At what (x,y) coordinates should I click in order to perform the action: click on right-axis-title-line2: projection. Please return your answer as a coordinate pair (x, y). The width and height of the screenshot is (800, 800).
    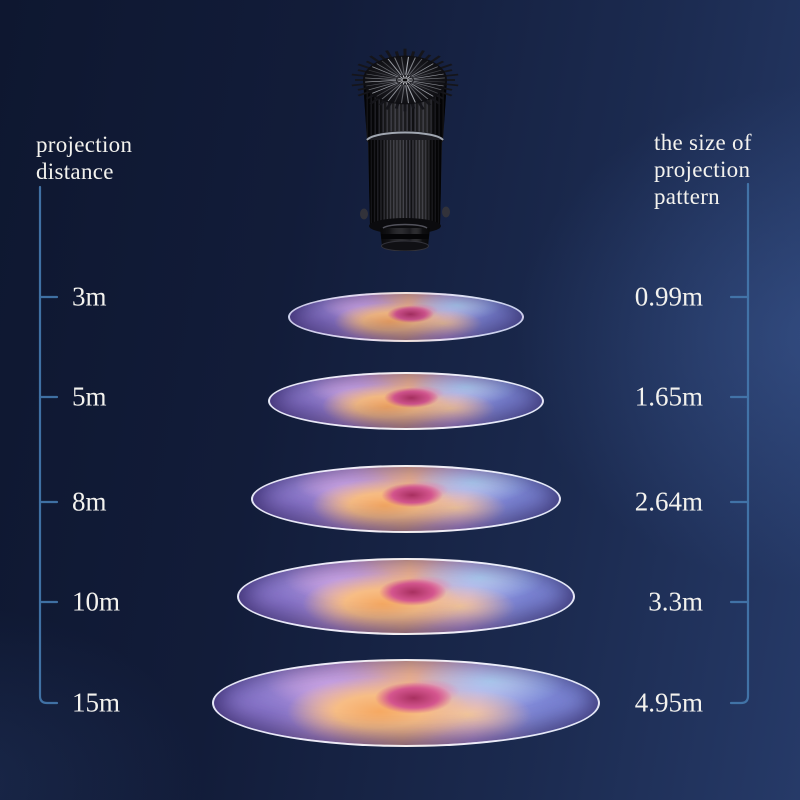
    Looking at the image, I should click on (702, 170).